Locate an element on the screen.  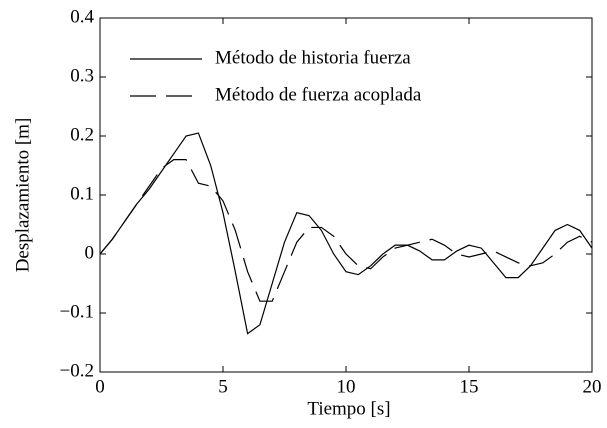
y-tick-label: 0 is located at coordinates (90, 252).